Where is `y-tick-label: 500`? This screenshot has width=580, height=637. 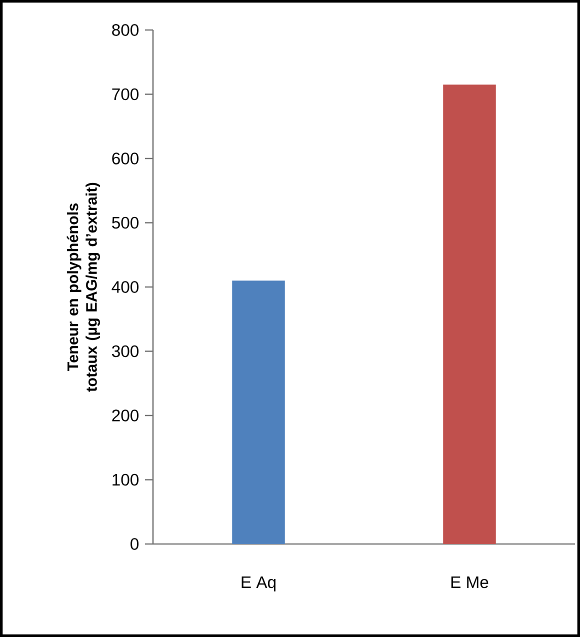
y-tick-label: 500 is located at coordinates (125, 222).